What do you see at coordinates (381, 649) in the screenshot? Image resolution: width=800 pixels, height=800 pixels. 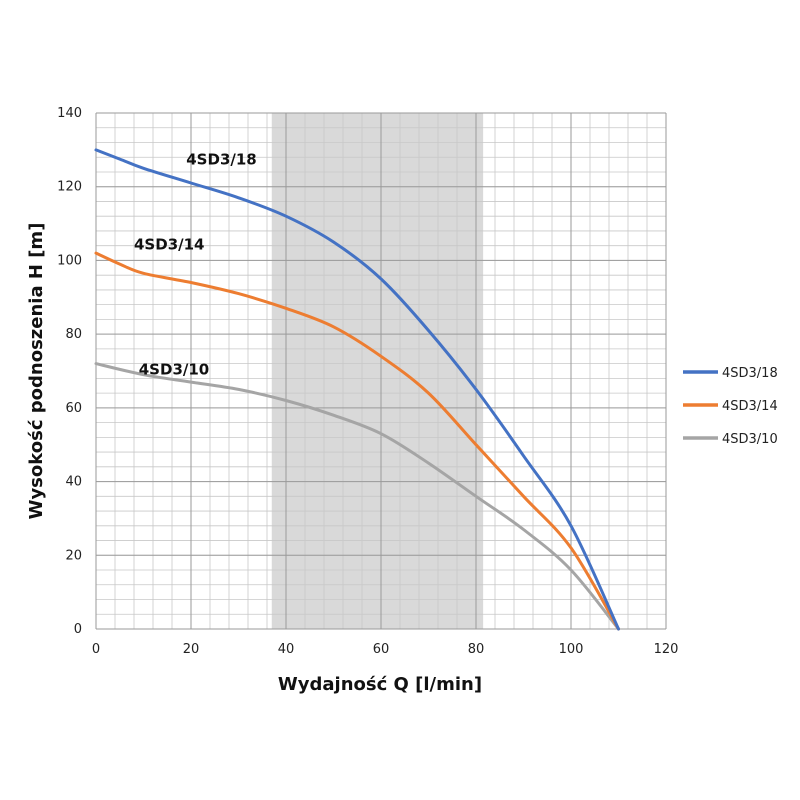 I see `x-tick-label: 60` at bounding box center [381, 649].